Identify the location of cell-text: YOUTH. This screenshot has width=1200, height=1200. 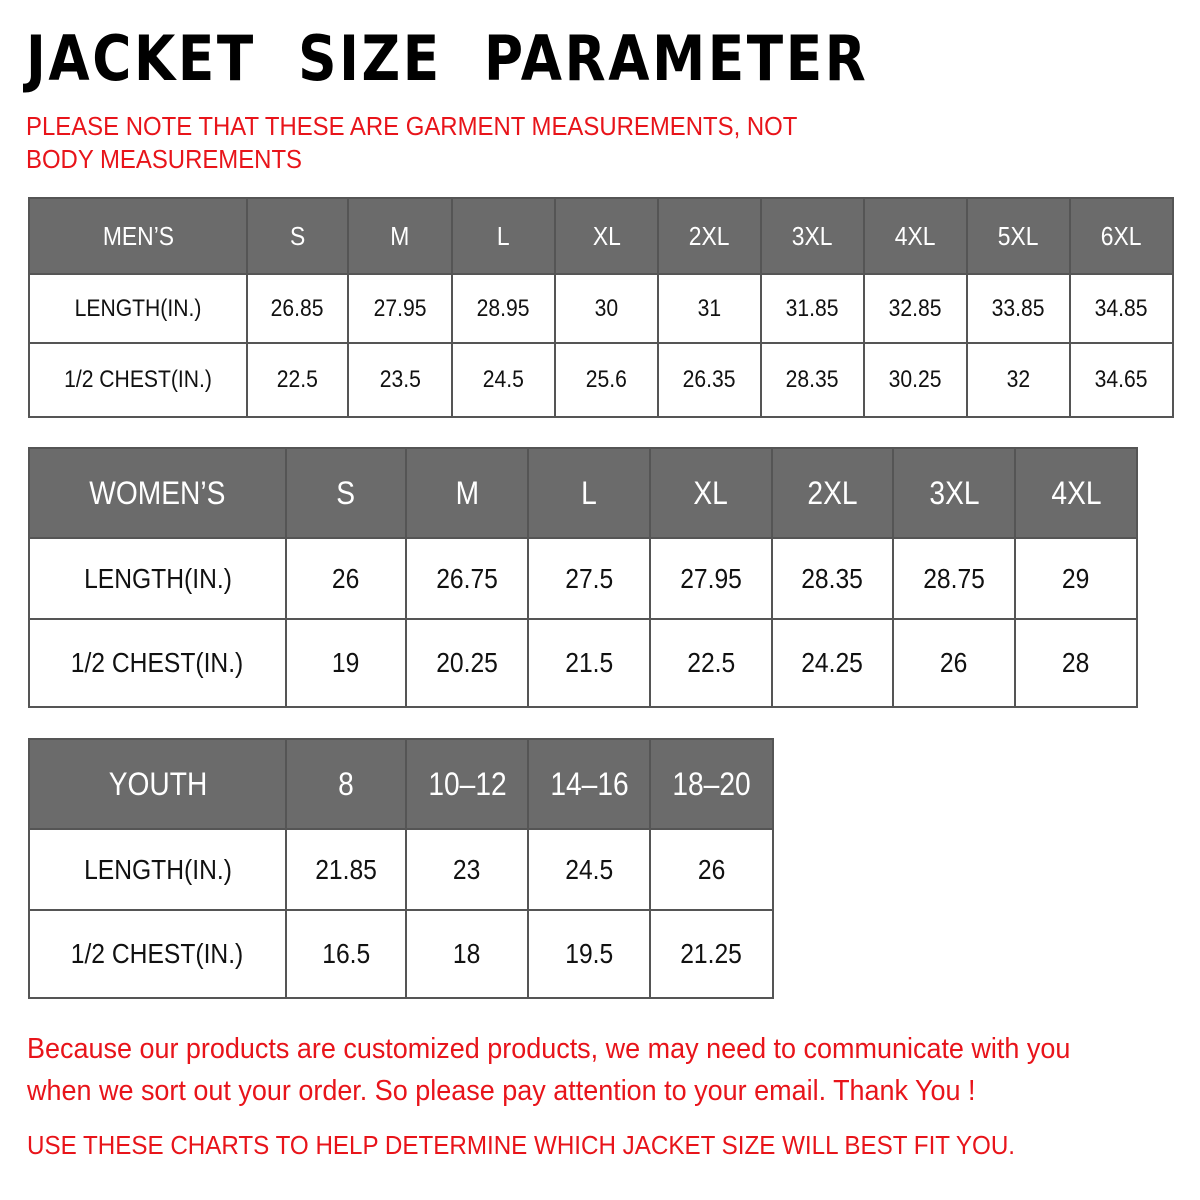
(157, 783).